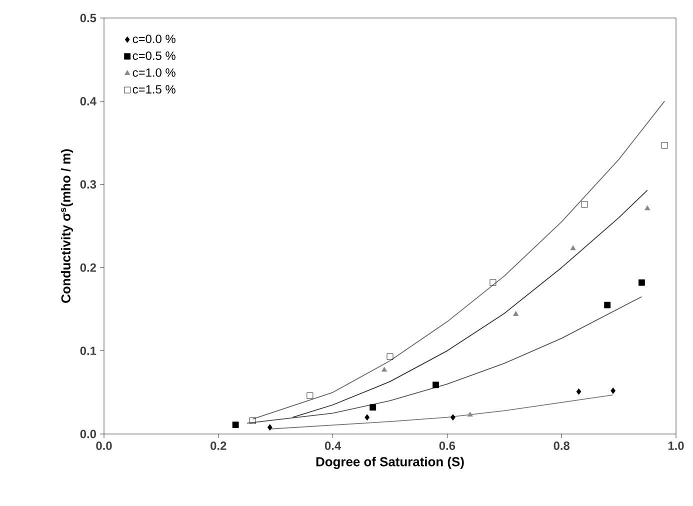 This screenshot has width=693, height=506. Describe the element at coordinates (447, 446) in the screenshot. I see `x-tick-label: 0.6` at that location.